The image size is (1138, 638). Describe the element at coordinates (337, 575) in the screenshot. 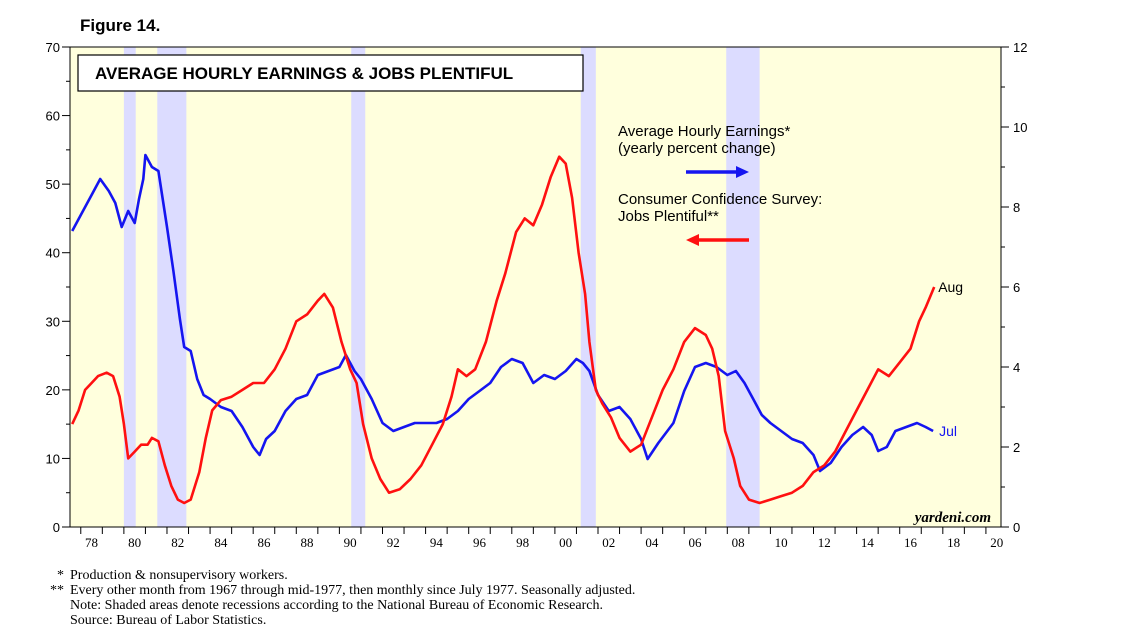

I see `footnote-1: * Production & nonsupervisory workers.` at that location.